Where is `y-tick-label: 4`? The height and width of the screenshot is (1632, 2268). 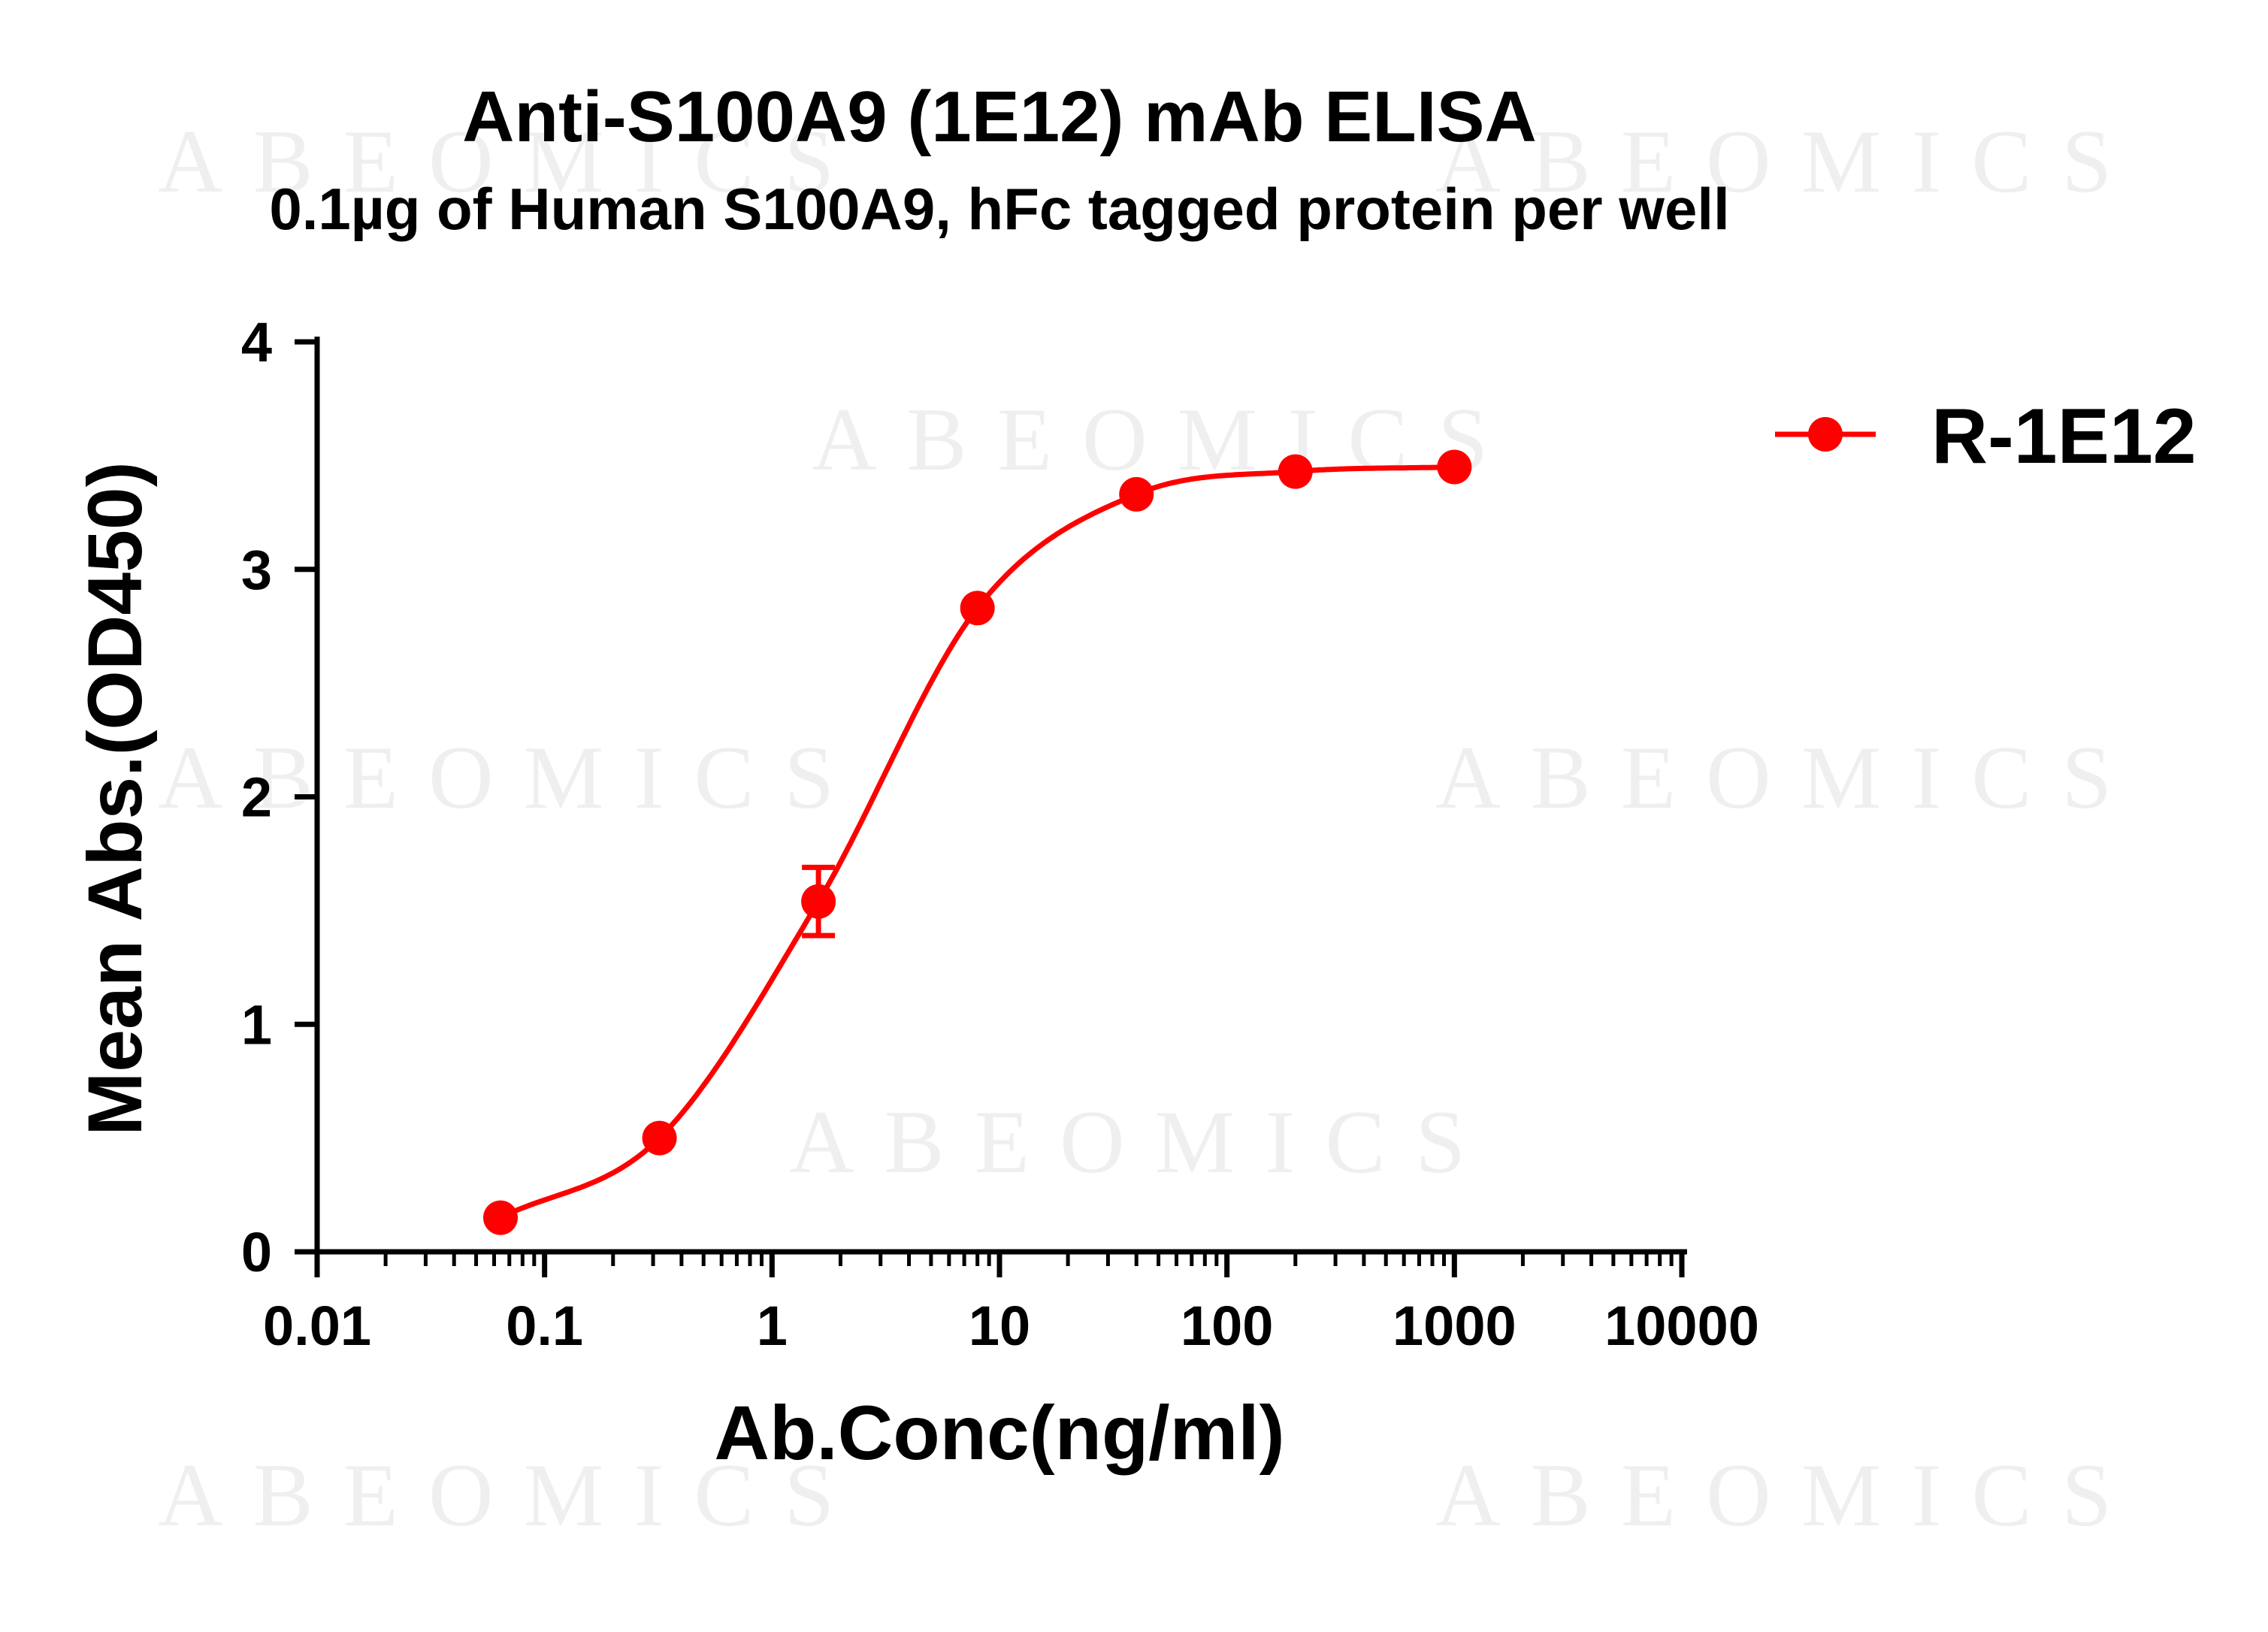 y-tick-label: 4 is located at coordinates (256, 342).